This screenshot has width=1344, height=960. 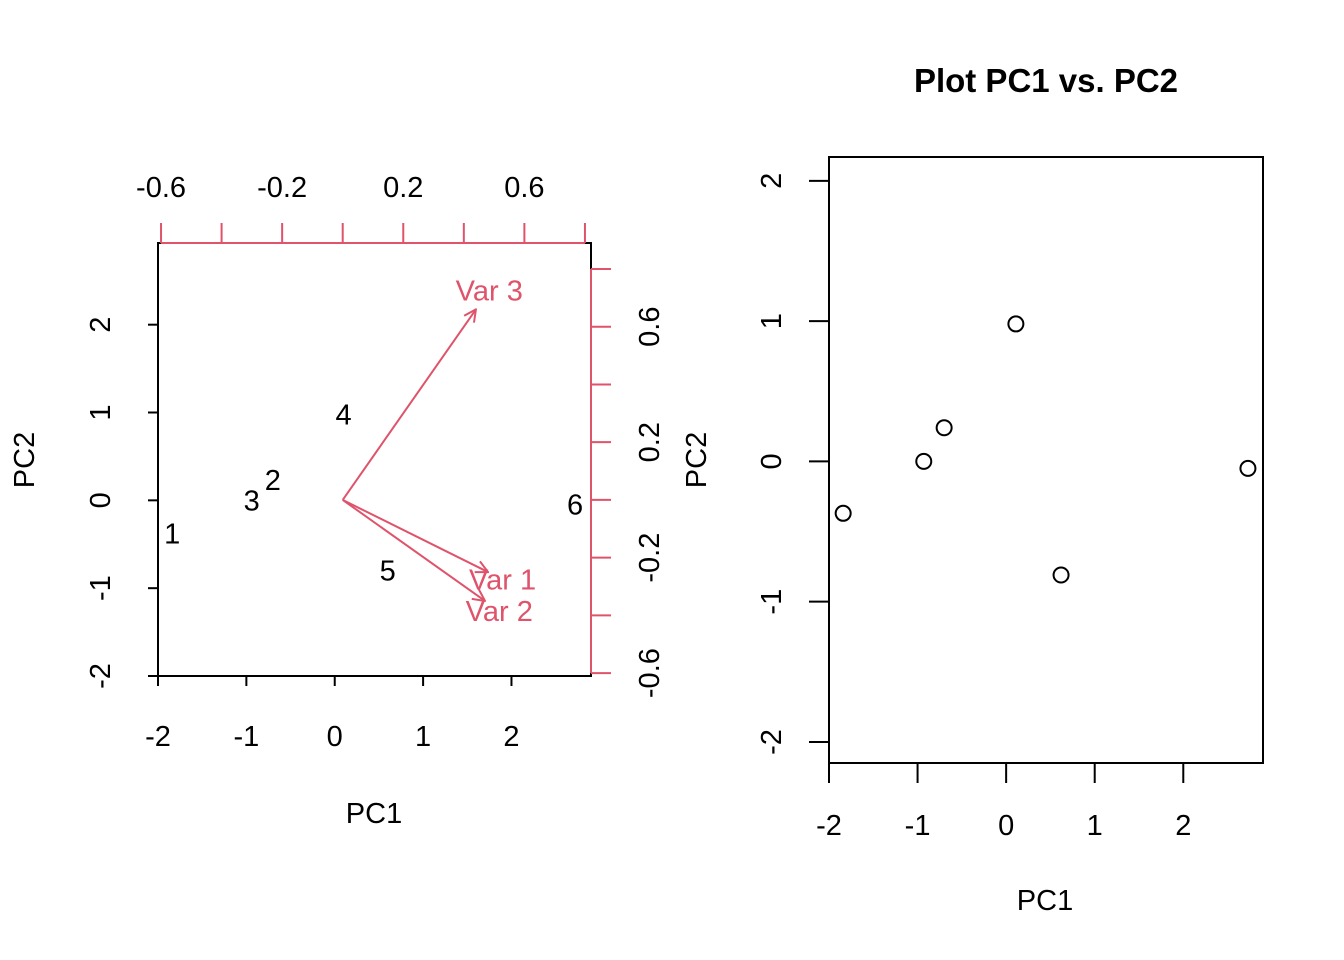 What do you see at coordinates (772, 602) in the screenshot?
I see `scatter-y-tick-label: -1` at bounding box center [772, 602].